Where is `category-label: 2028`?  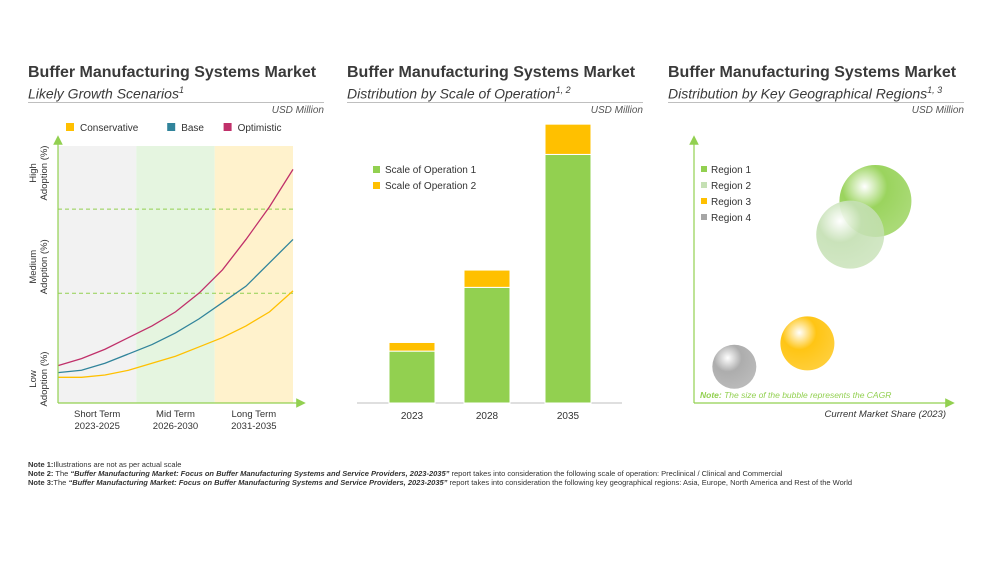 category-label: 2028 is located at coordinates (487, 416).